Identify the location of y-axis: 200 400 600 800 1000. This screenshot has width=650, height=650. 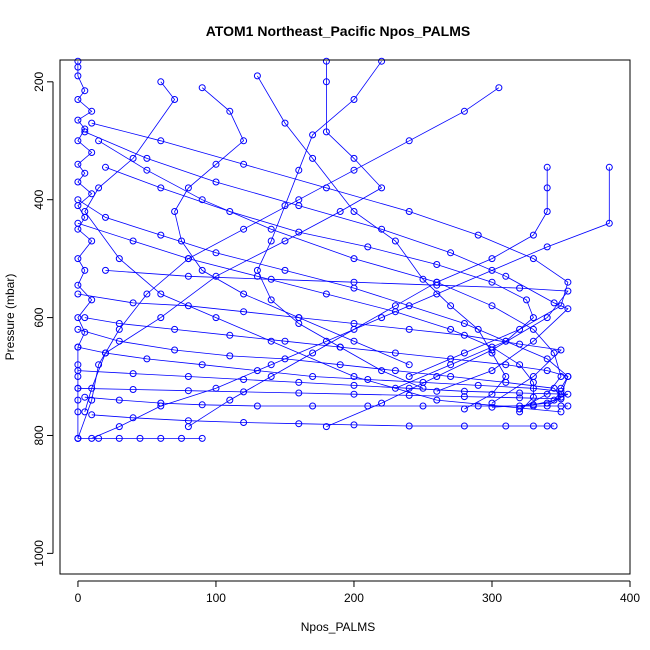
(43, 319).